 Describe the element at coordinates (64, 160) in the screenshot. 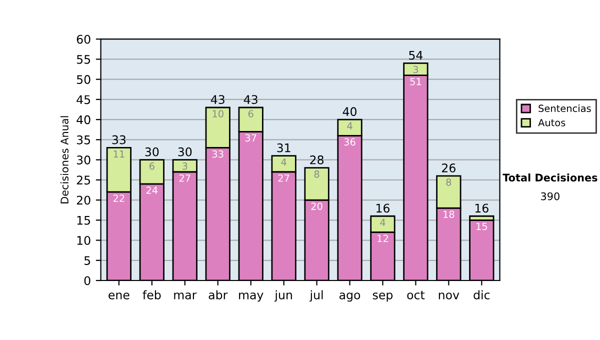

I see `y-axis-title: Decisiones Anual` at that location.